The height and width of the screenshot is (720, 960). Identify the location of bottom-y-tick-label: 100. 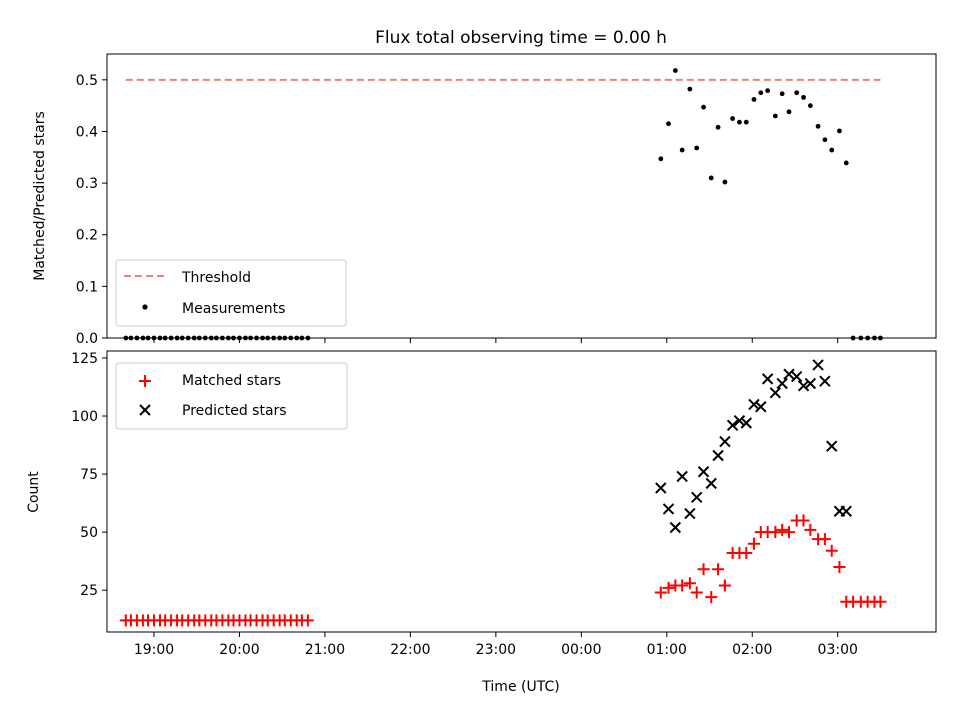
(84, 417).